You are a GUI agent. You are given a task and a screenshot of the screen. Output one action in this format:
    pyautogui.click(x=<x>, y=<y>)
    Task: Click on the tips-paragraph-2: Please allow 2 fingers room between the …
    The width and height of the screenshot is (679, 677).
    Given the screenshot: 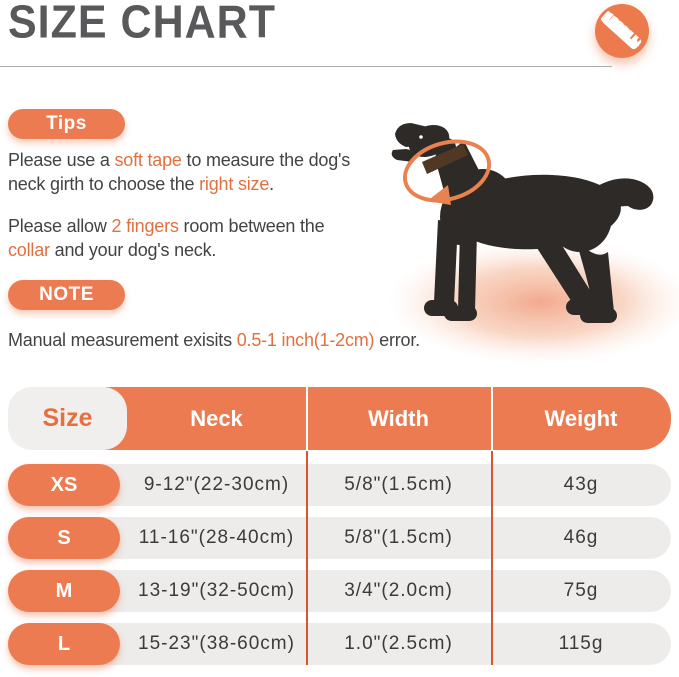 What is the action you would take?
    pyautogui.click(x=166, y=238)
    